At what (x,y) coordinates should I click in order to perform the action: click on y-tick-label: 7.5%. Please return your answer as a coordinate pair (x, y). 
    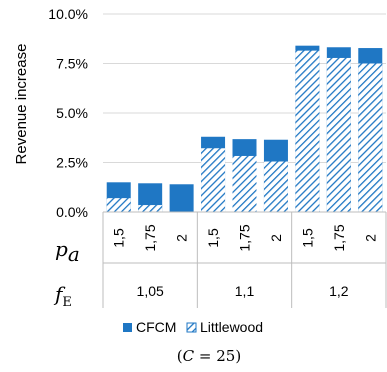
    Looking at the image, I should click on (72, 64).